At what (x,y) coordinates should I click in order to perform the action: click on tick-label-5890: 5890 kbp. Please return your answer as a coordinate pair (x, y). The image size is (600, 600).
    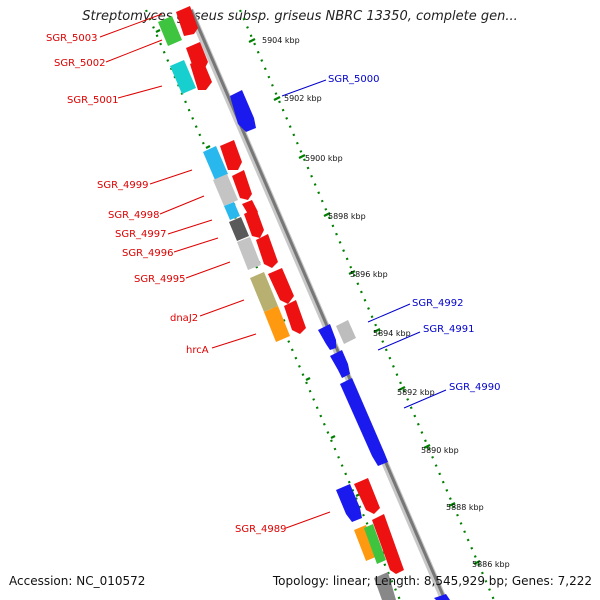
    Looking at the image, I should click on (440, 450).